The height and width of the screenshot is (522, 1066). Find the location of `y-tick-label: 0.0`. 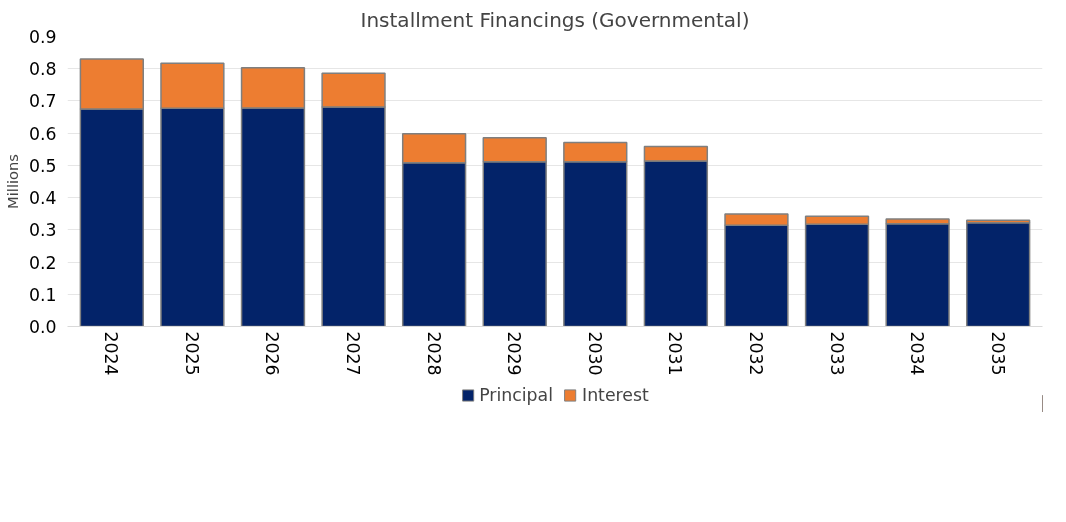

y-tick-label: 0.0 is located at coordinates (42, 327).